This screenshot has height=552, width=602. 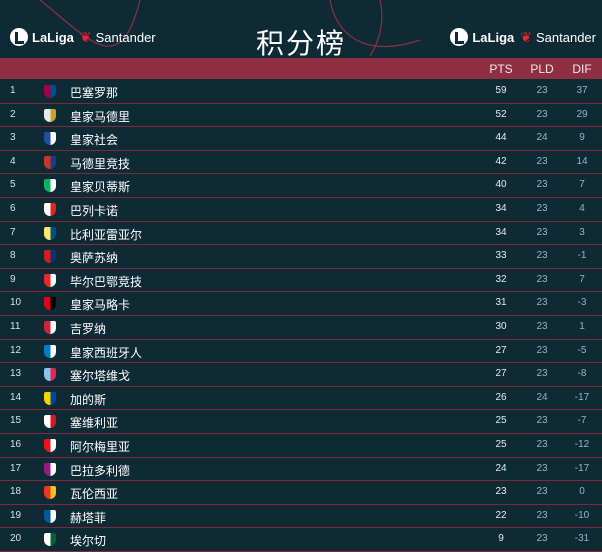 I want to click on team-name: 瓦伦西亚, so click(x=94, y=494).